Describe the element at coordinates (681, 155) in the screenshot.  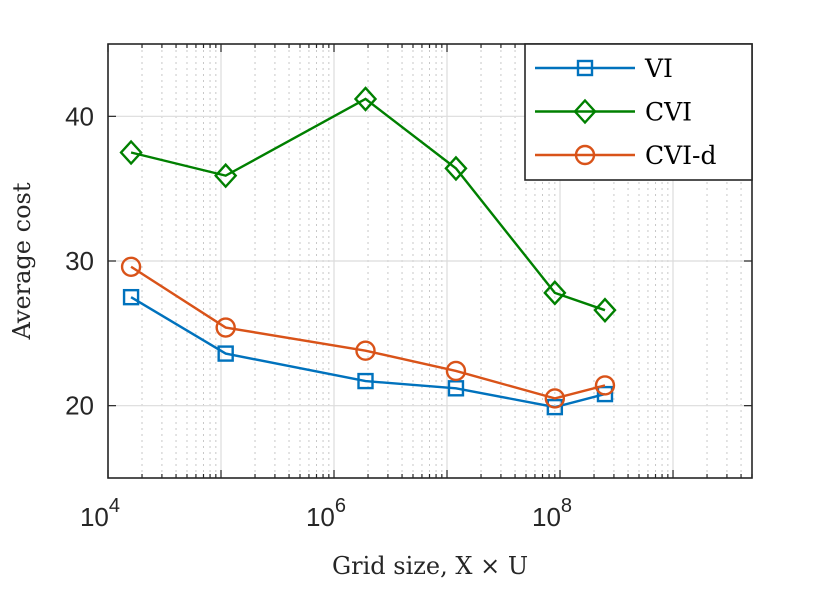
I see `legend-label-cvi-d: CVI-d` at that location.